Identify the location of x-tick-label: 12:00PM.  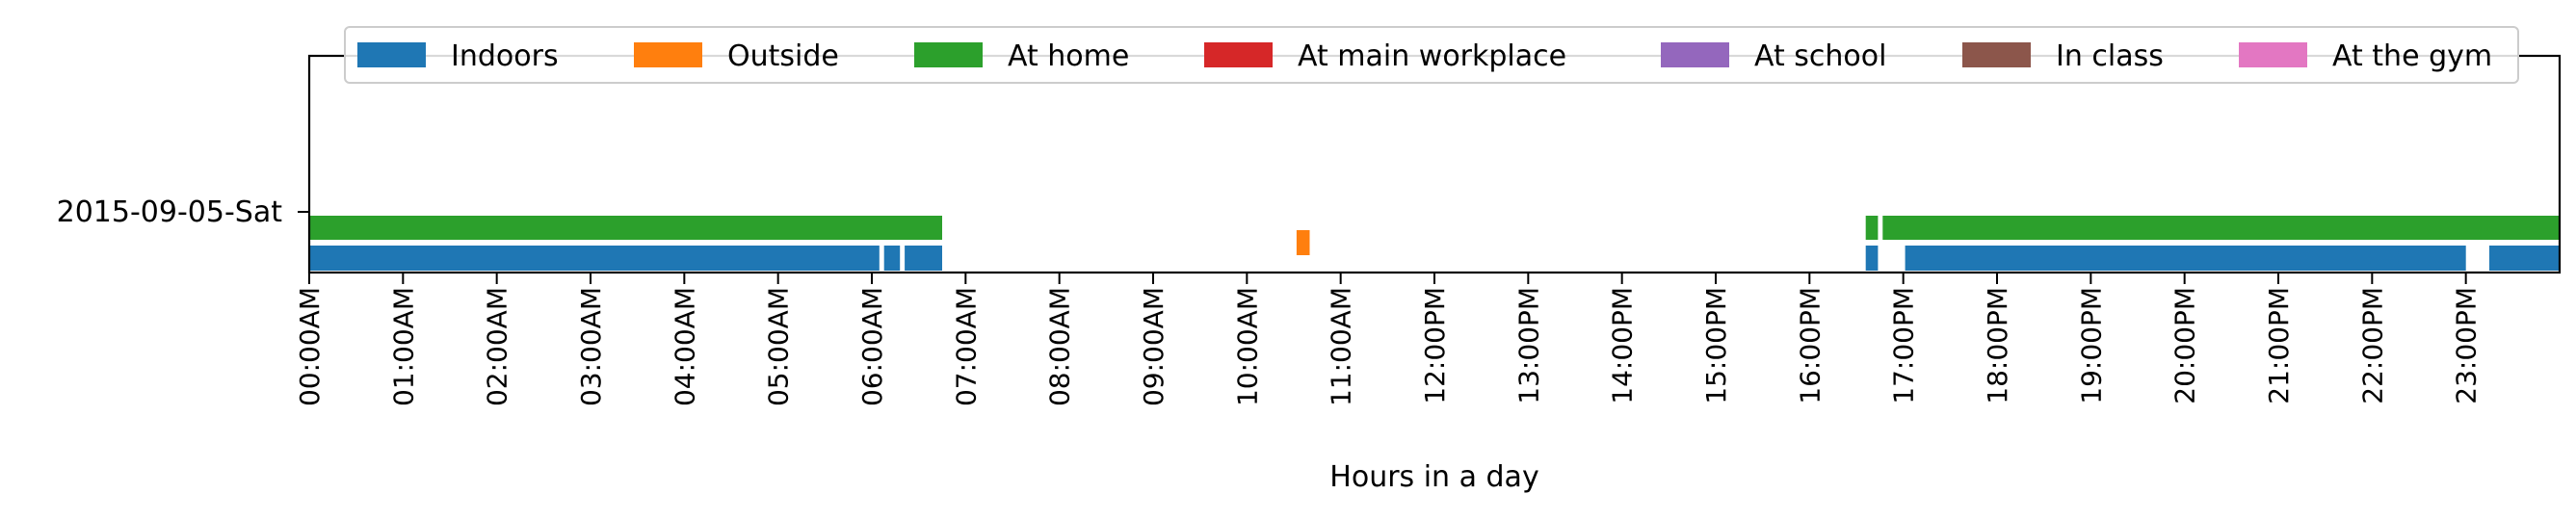
(1435, 345).